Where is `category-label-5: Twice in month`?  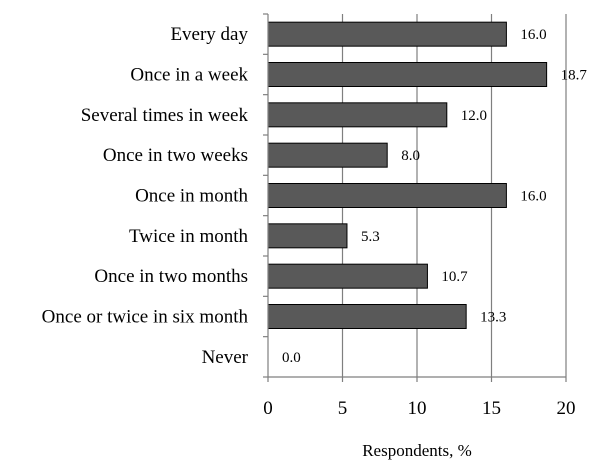 category-label-5: Twice in month is located at coordinates (188, 236).